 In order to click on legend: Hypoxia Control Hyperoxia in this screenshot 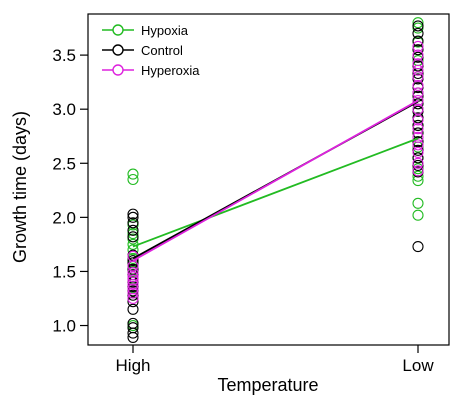, I will do `click(151, 50)`.